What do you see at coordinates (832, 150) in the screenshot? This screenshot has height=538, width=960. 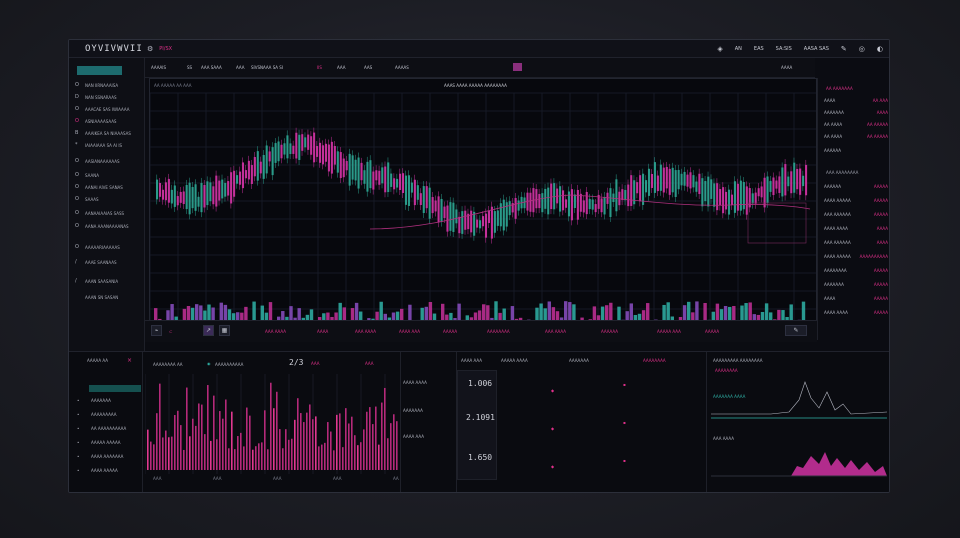 I see `orderbook-label: AAAAAA` at bounding box center [832, 150].